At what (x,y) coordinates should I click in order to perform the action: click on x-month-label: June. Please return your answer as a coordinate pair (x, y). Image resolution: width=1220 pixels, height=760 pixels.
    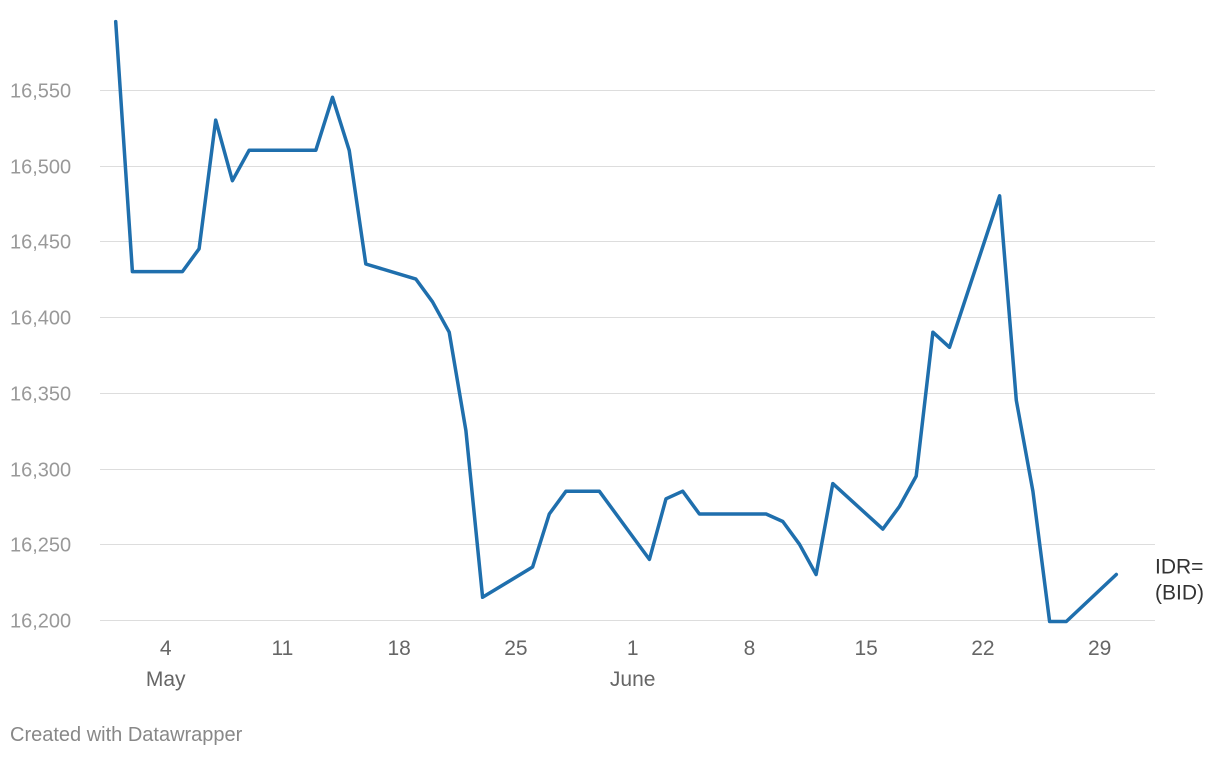
    Looking at the image, I should click on (633, 679).